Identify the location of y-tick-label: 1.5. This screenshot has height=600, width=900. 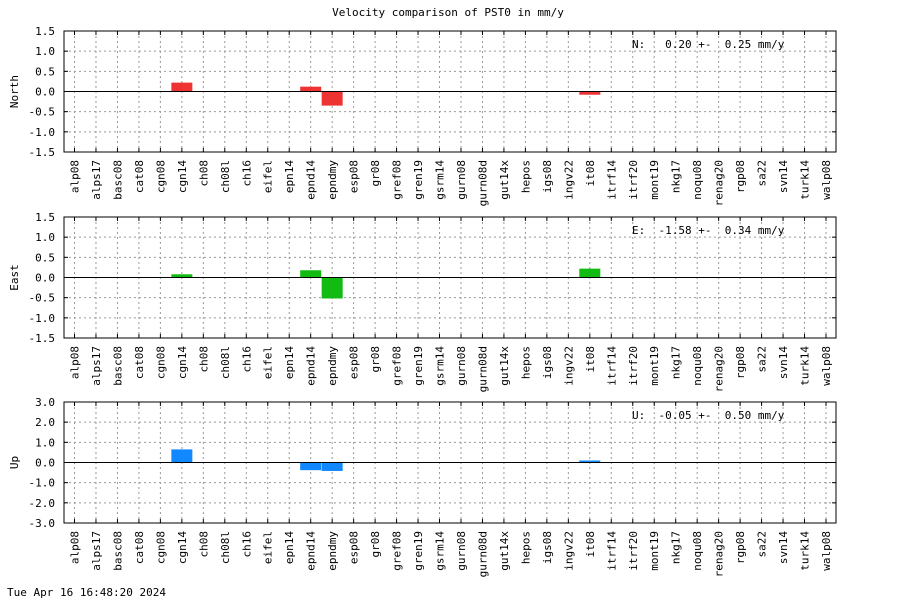
(45, 217).